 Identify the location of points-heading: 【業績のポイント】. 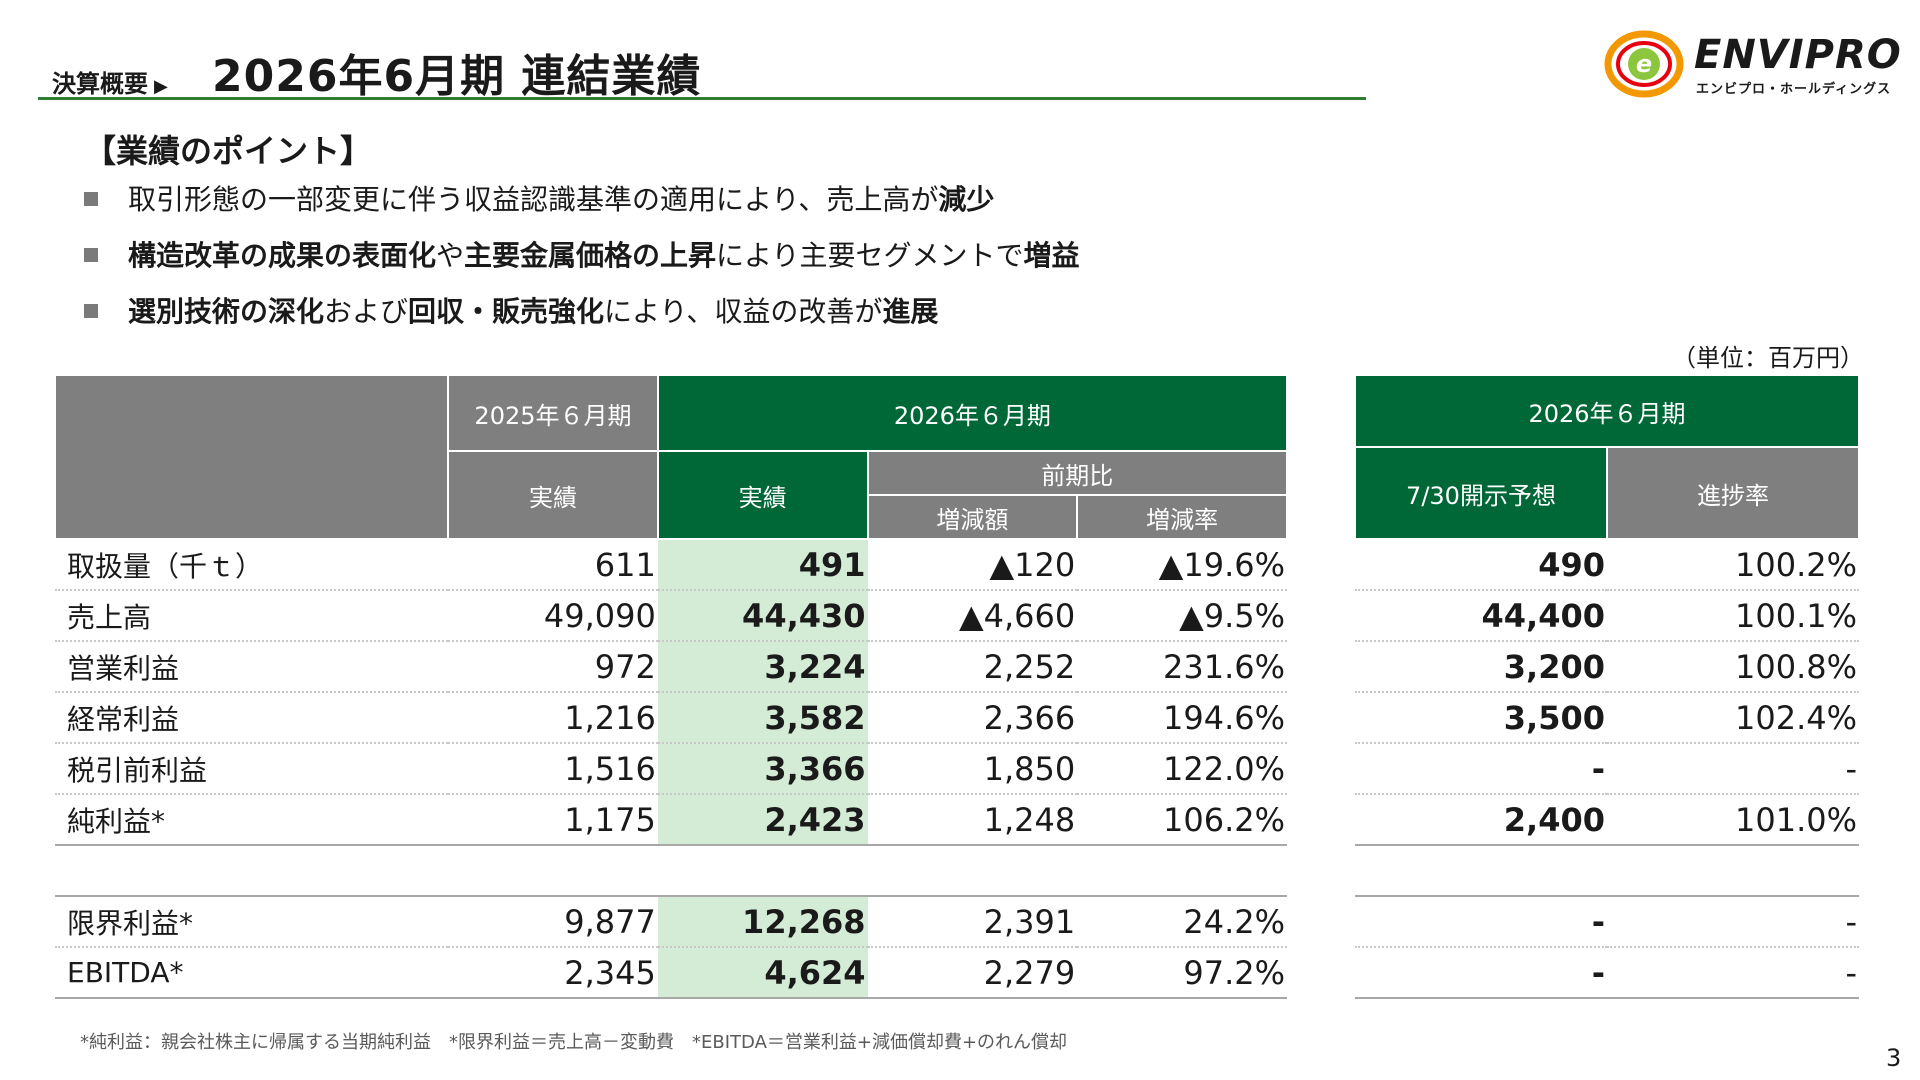
(228, 151).